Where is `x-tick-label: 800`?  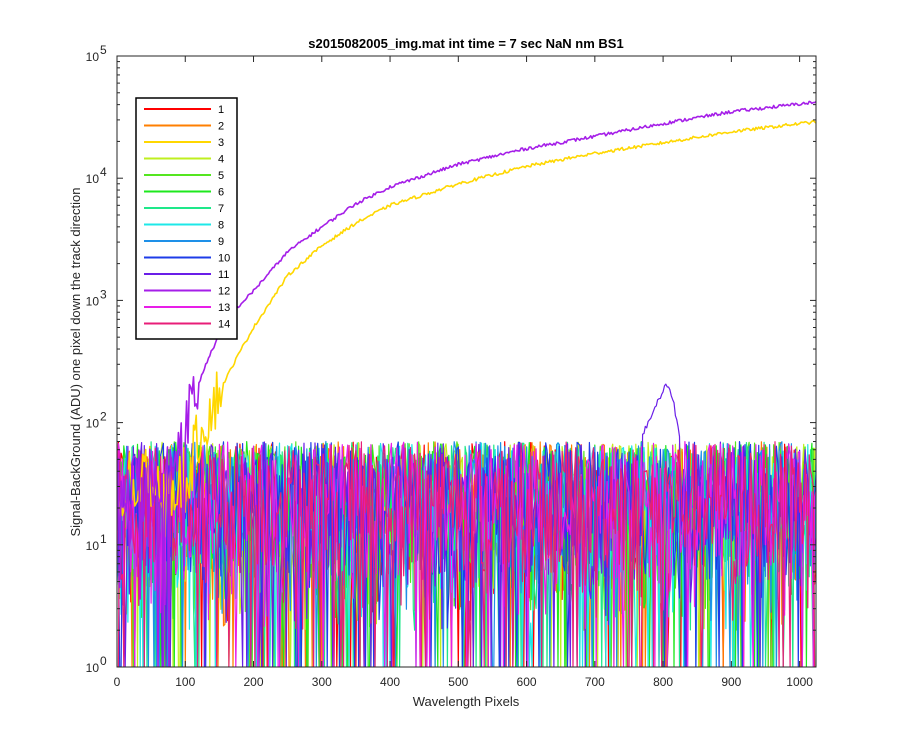
x-tick-label: 800 is located at coordinates (663, 682).